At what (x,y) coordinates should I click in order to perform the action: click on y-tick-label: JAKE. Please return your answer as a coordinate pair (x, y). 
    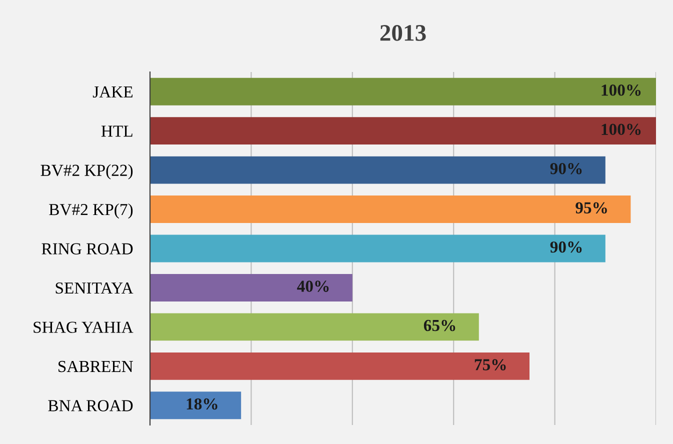
    Looking at the image, I should click on (112, 92).